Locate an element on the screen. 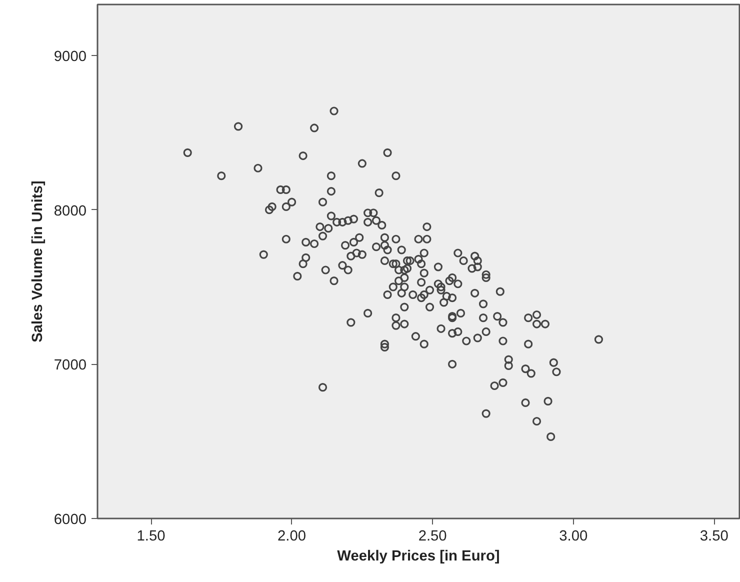 This screenshot has height=582, width=740. y-tick-label: 9000 is located at coordinates (70, 56).